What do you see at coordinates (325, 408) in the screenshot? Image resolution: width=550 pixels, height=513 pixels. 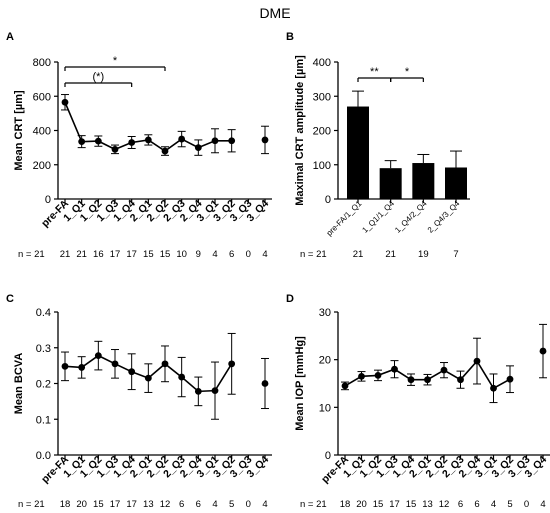 I see `y-tick-label: 10` at bounding box center [325, 408].